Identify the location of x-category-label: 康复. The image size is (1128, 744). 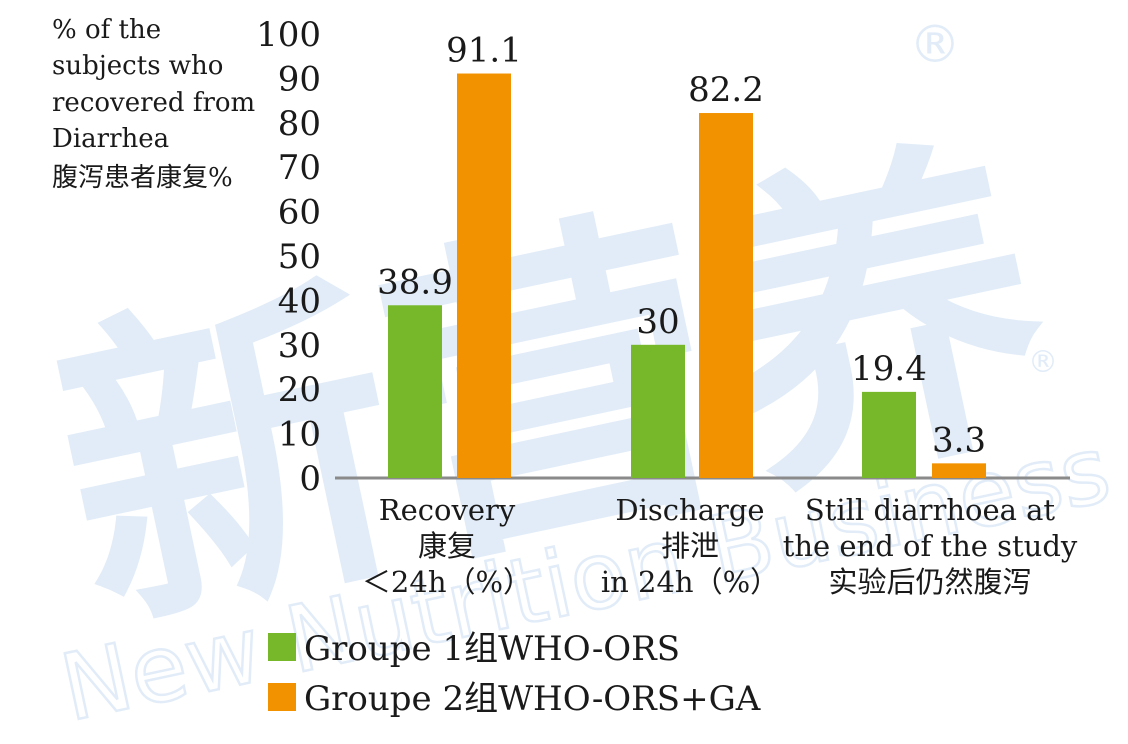
(447, 546).